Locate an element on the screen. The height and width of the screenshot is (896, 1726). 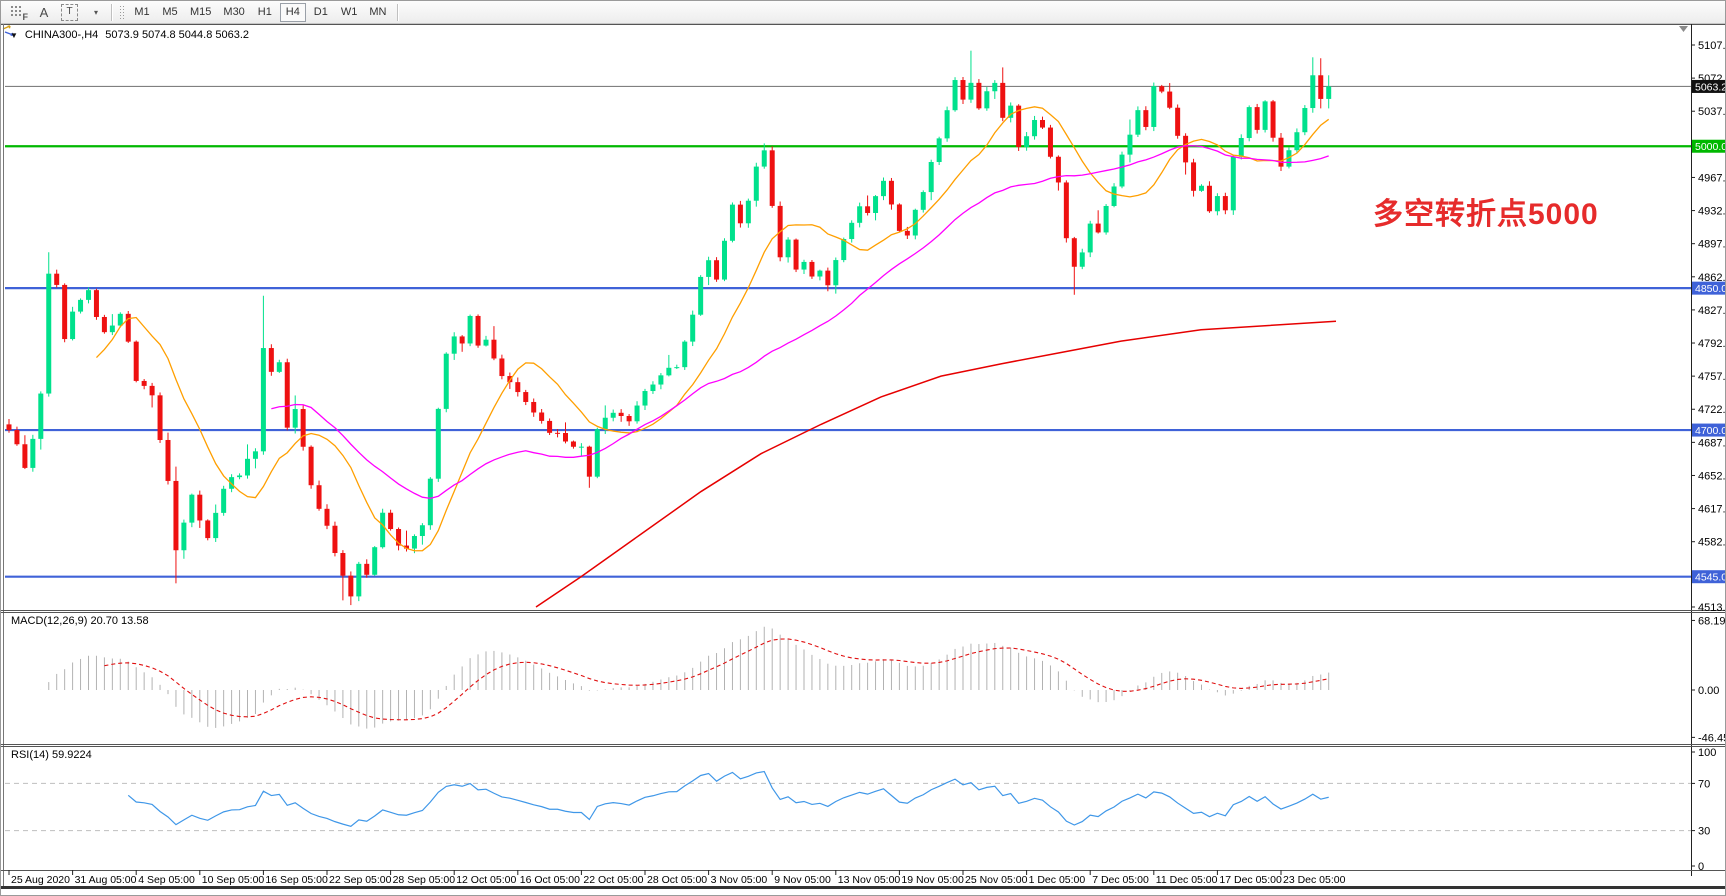
rsi-panel is located at coordinates (848, 801).